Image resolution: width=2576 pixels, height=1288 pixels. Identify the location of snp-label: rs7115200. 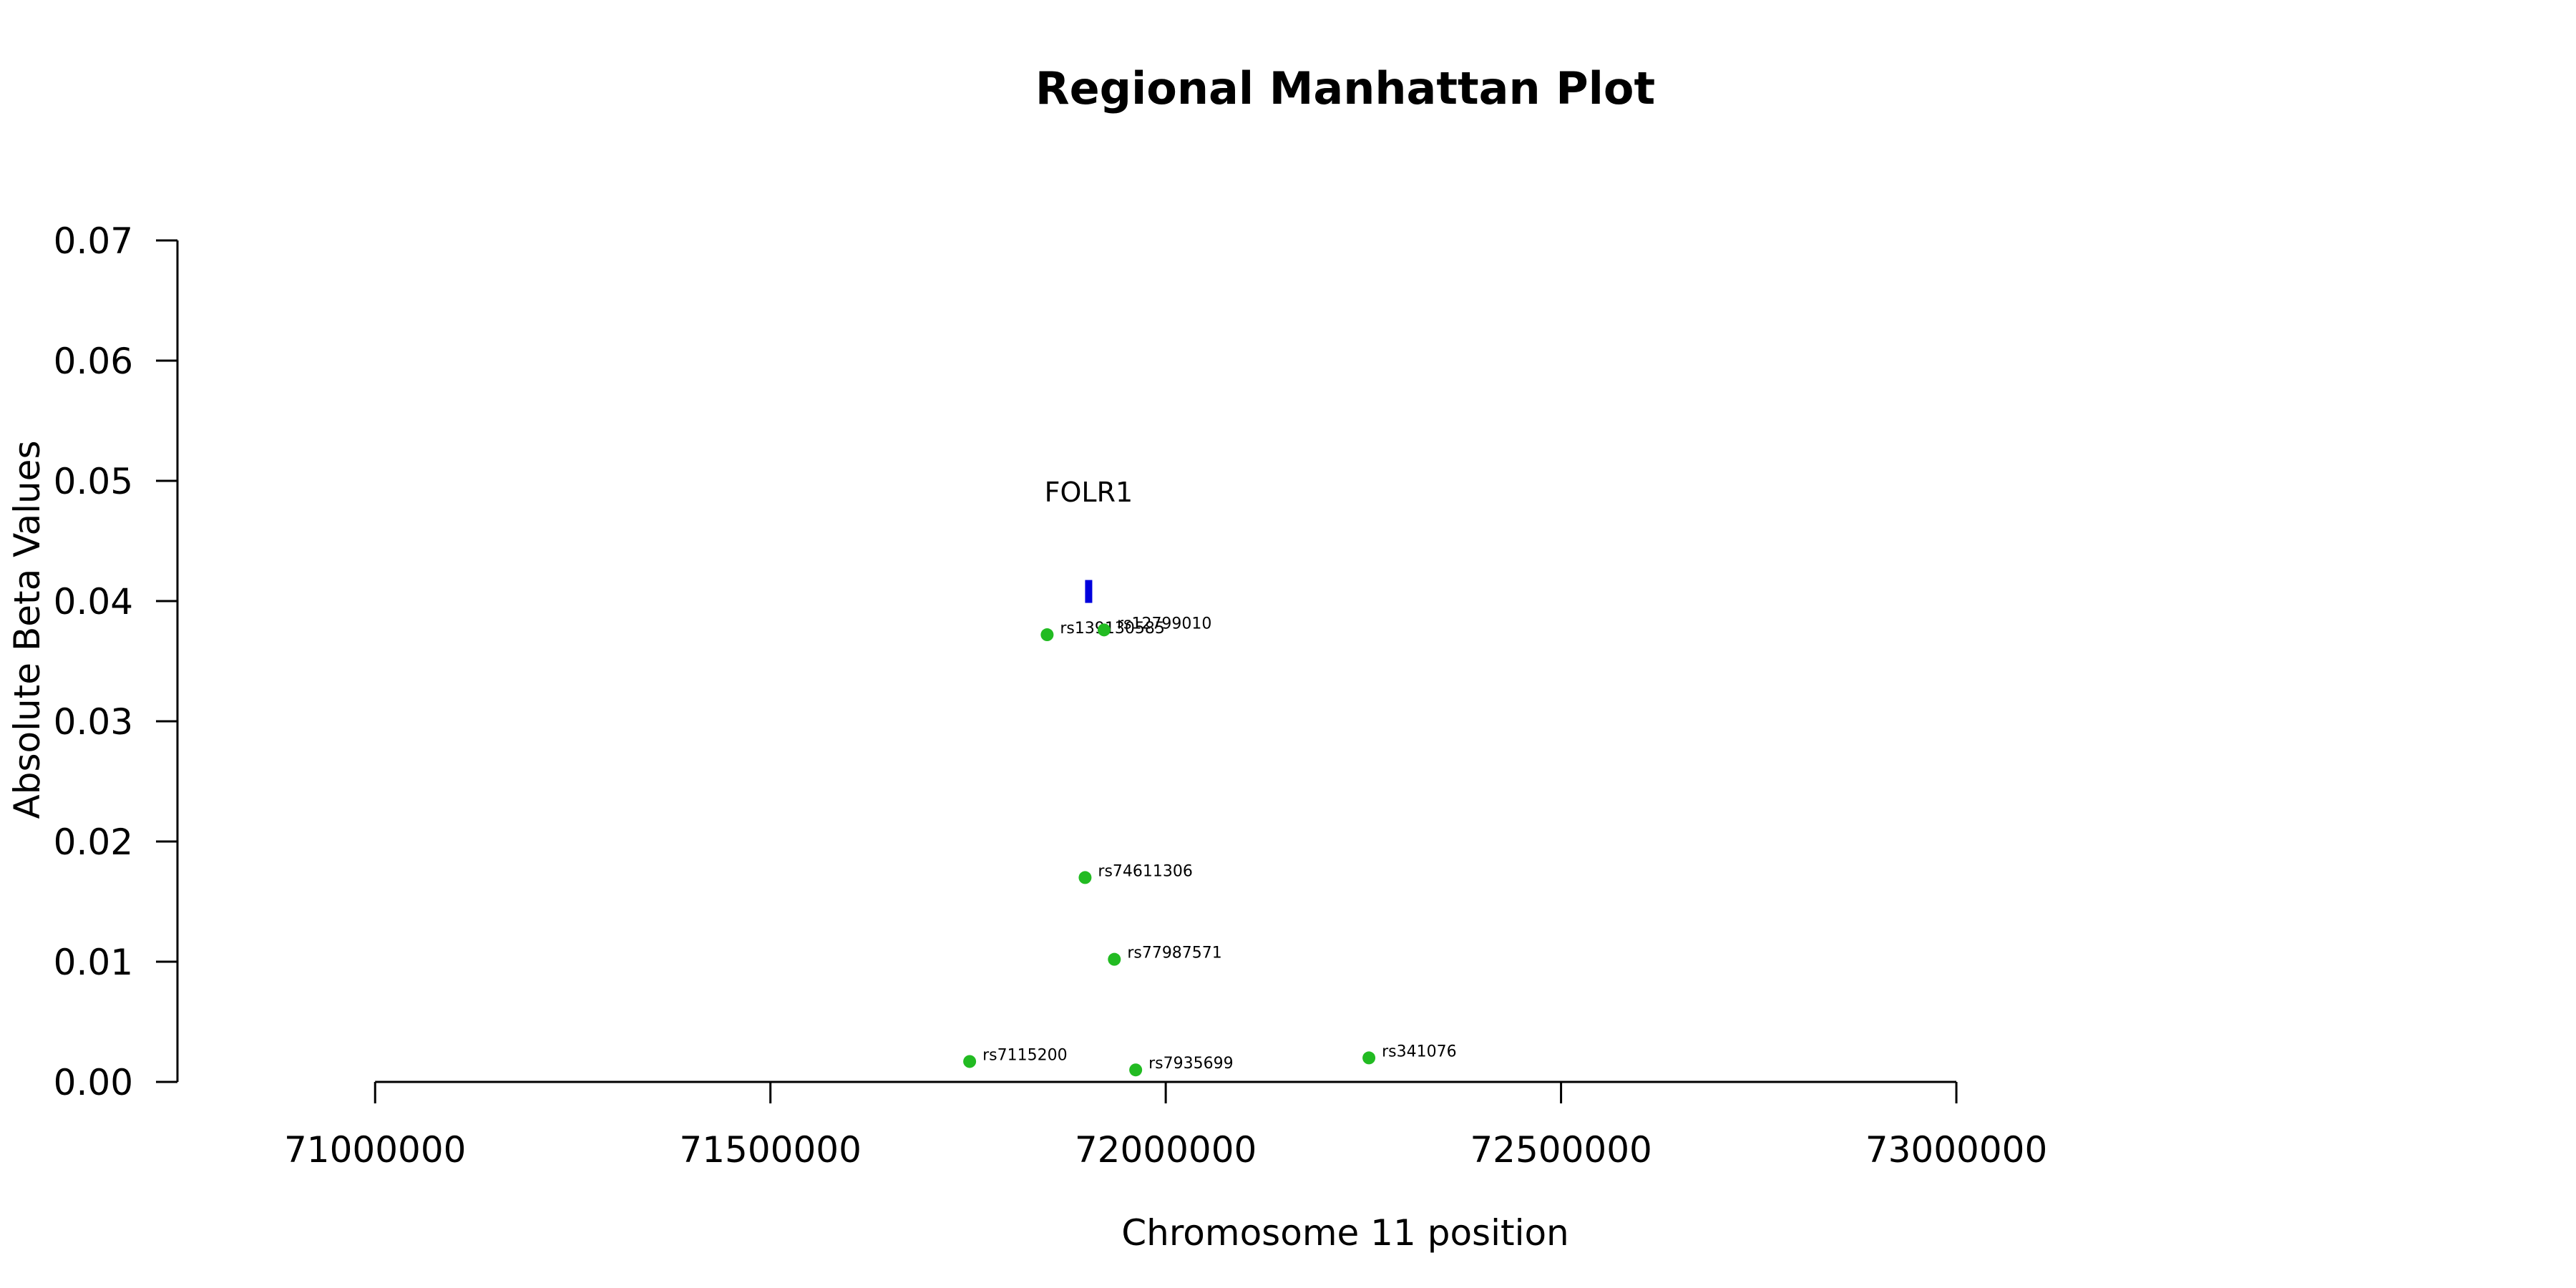
(1025, 1055).